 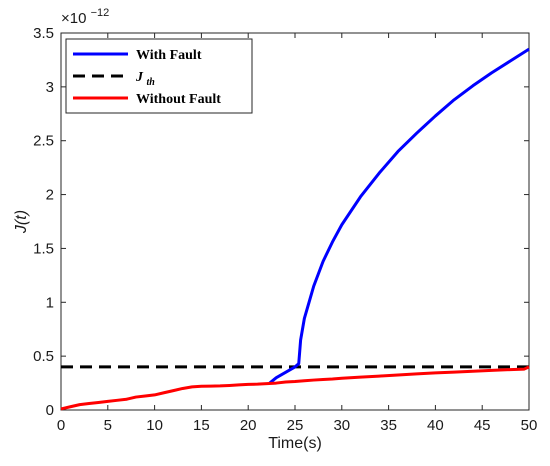 I want to click on y-tick-label: 0.5, so click(x=43, y=356).